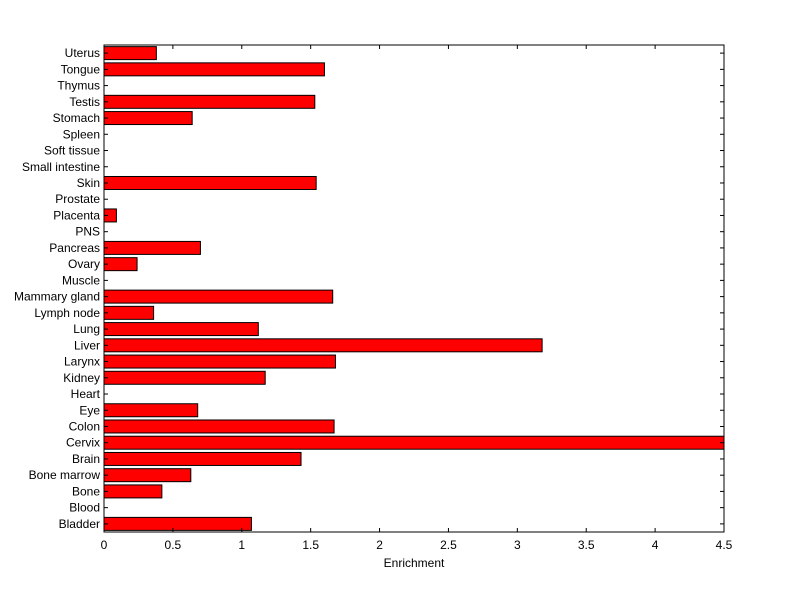  What do you see at coordinates (184, 377) in the screenshot?
I see `bar-kidney` at bounding box center [184, 377].